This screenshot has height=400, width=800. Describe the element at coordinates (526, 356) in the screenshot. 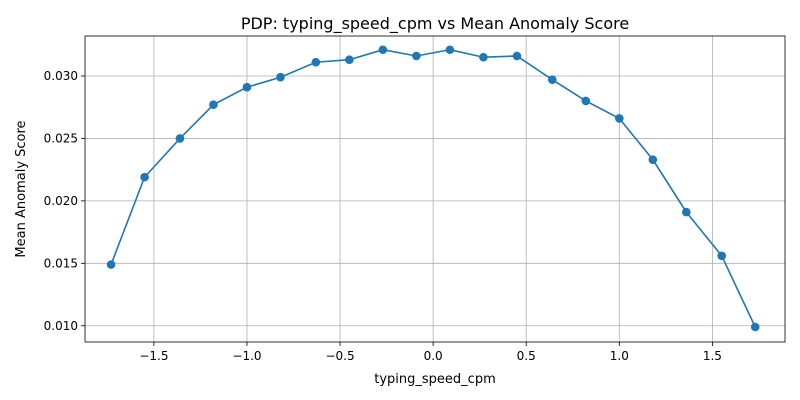

I see `x-tick-label: 0.5` at that location.